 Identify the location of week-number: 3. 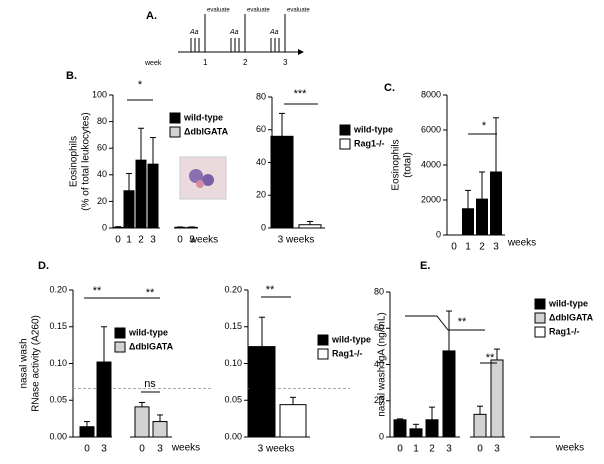
(285, 62).